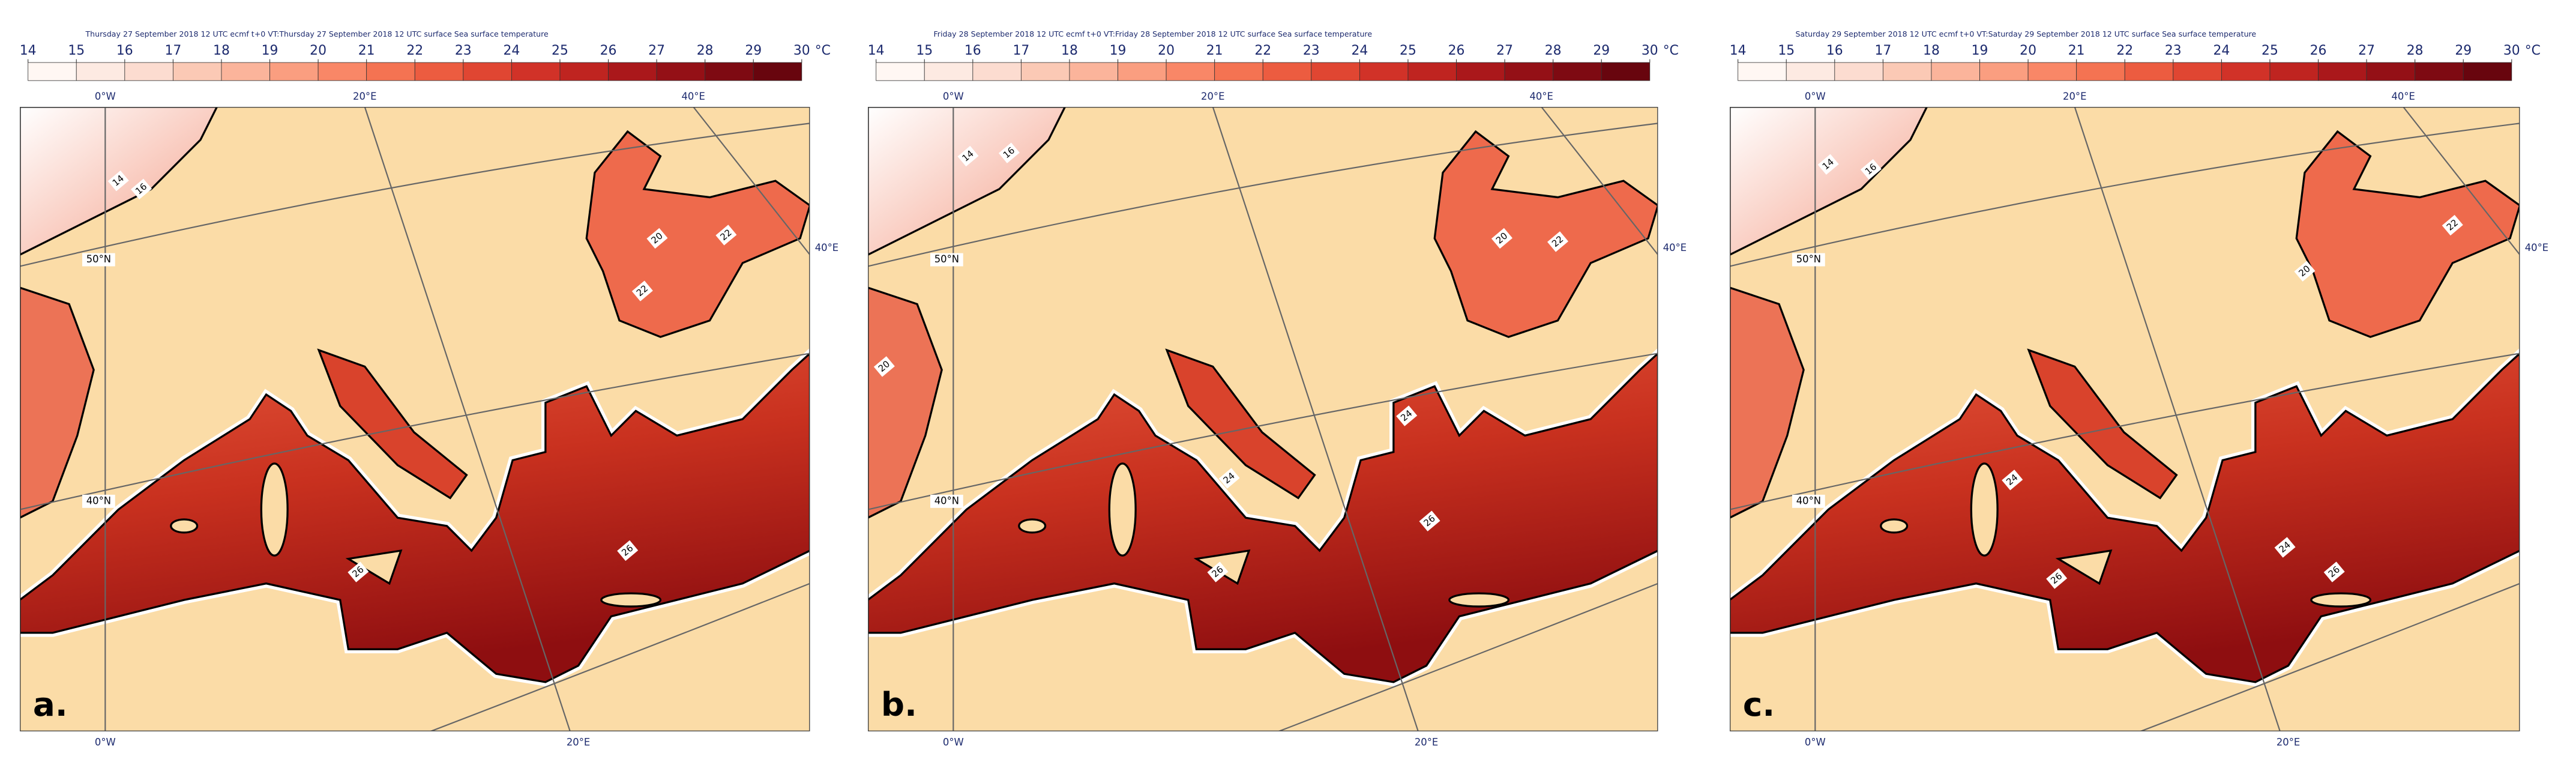 The image size is (2576, 777). I want to click on colorbar-tick-label: 20, so click(2028, 50).